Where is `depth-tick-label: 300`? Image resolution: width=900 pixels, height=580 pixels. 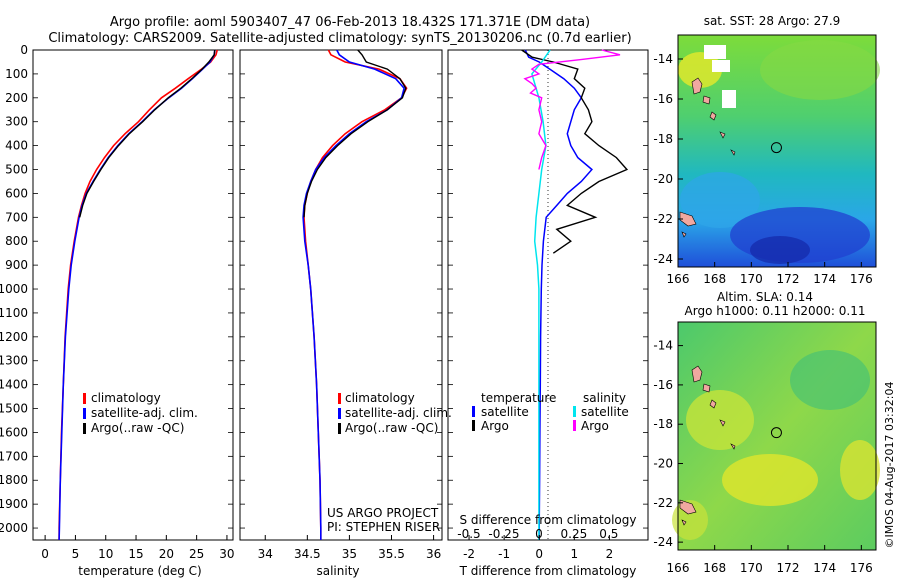
depth-tick-label: 300 is located at coordinates (16, 122).